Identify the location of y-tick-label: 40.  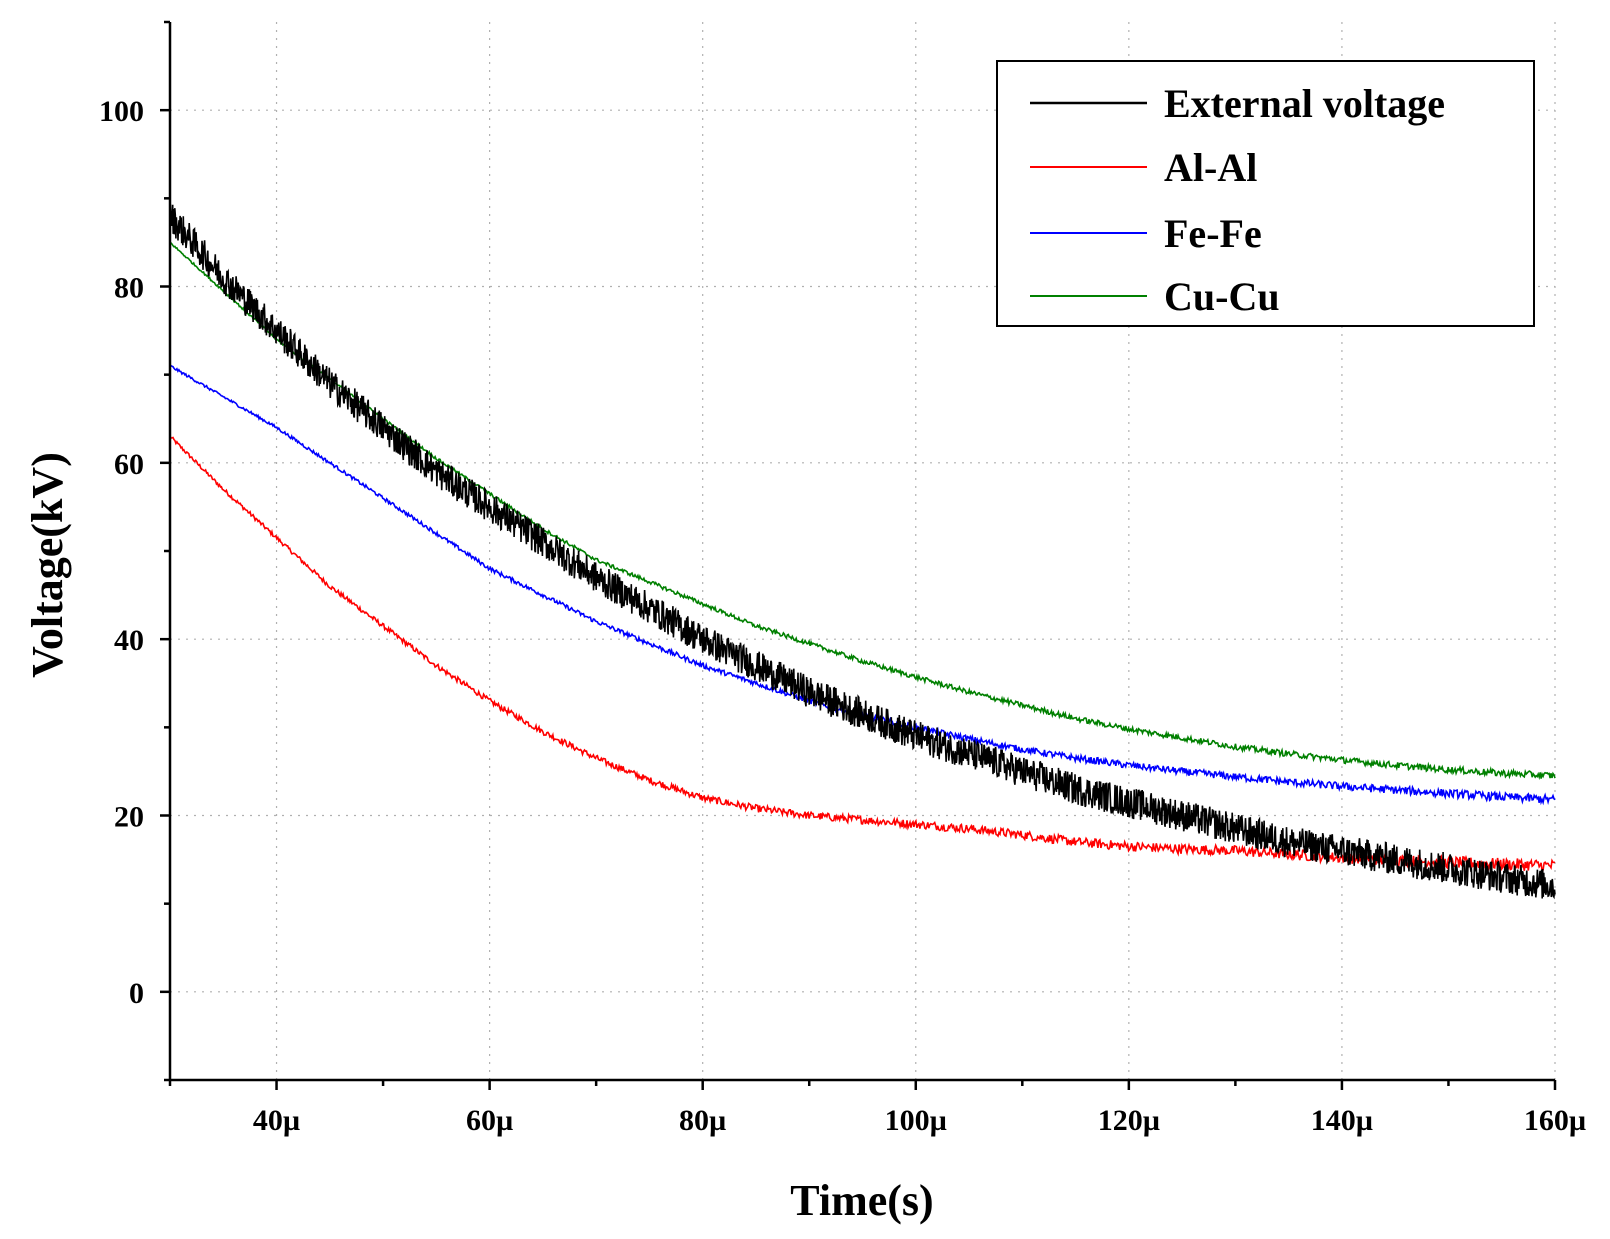
(129, 640).